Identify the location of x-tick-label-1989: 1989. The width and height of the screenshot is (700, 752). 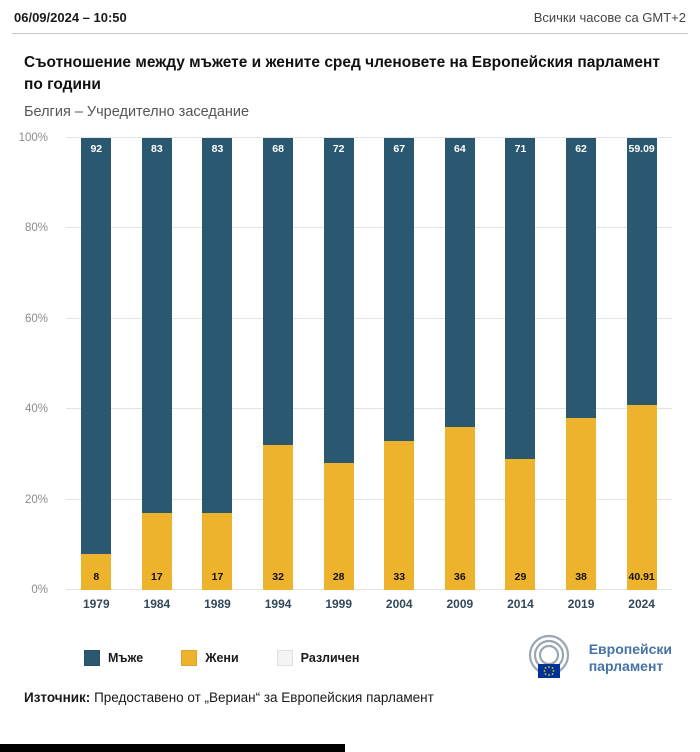
(217, 604).